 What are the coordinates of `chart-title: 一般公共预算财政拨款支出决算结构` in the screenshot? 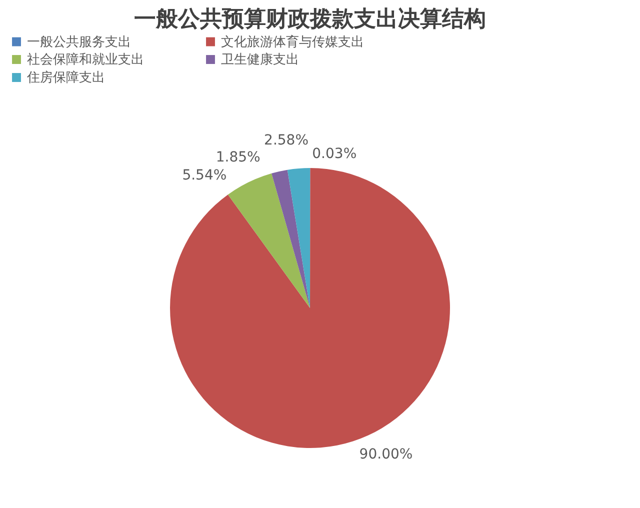 It's located at (310, 19).